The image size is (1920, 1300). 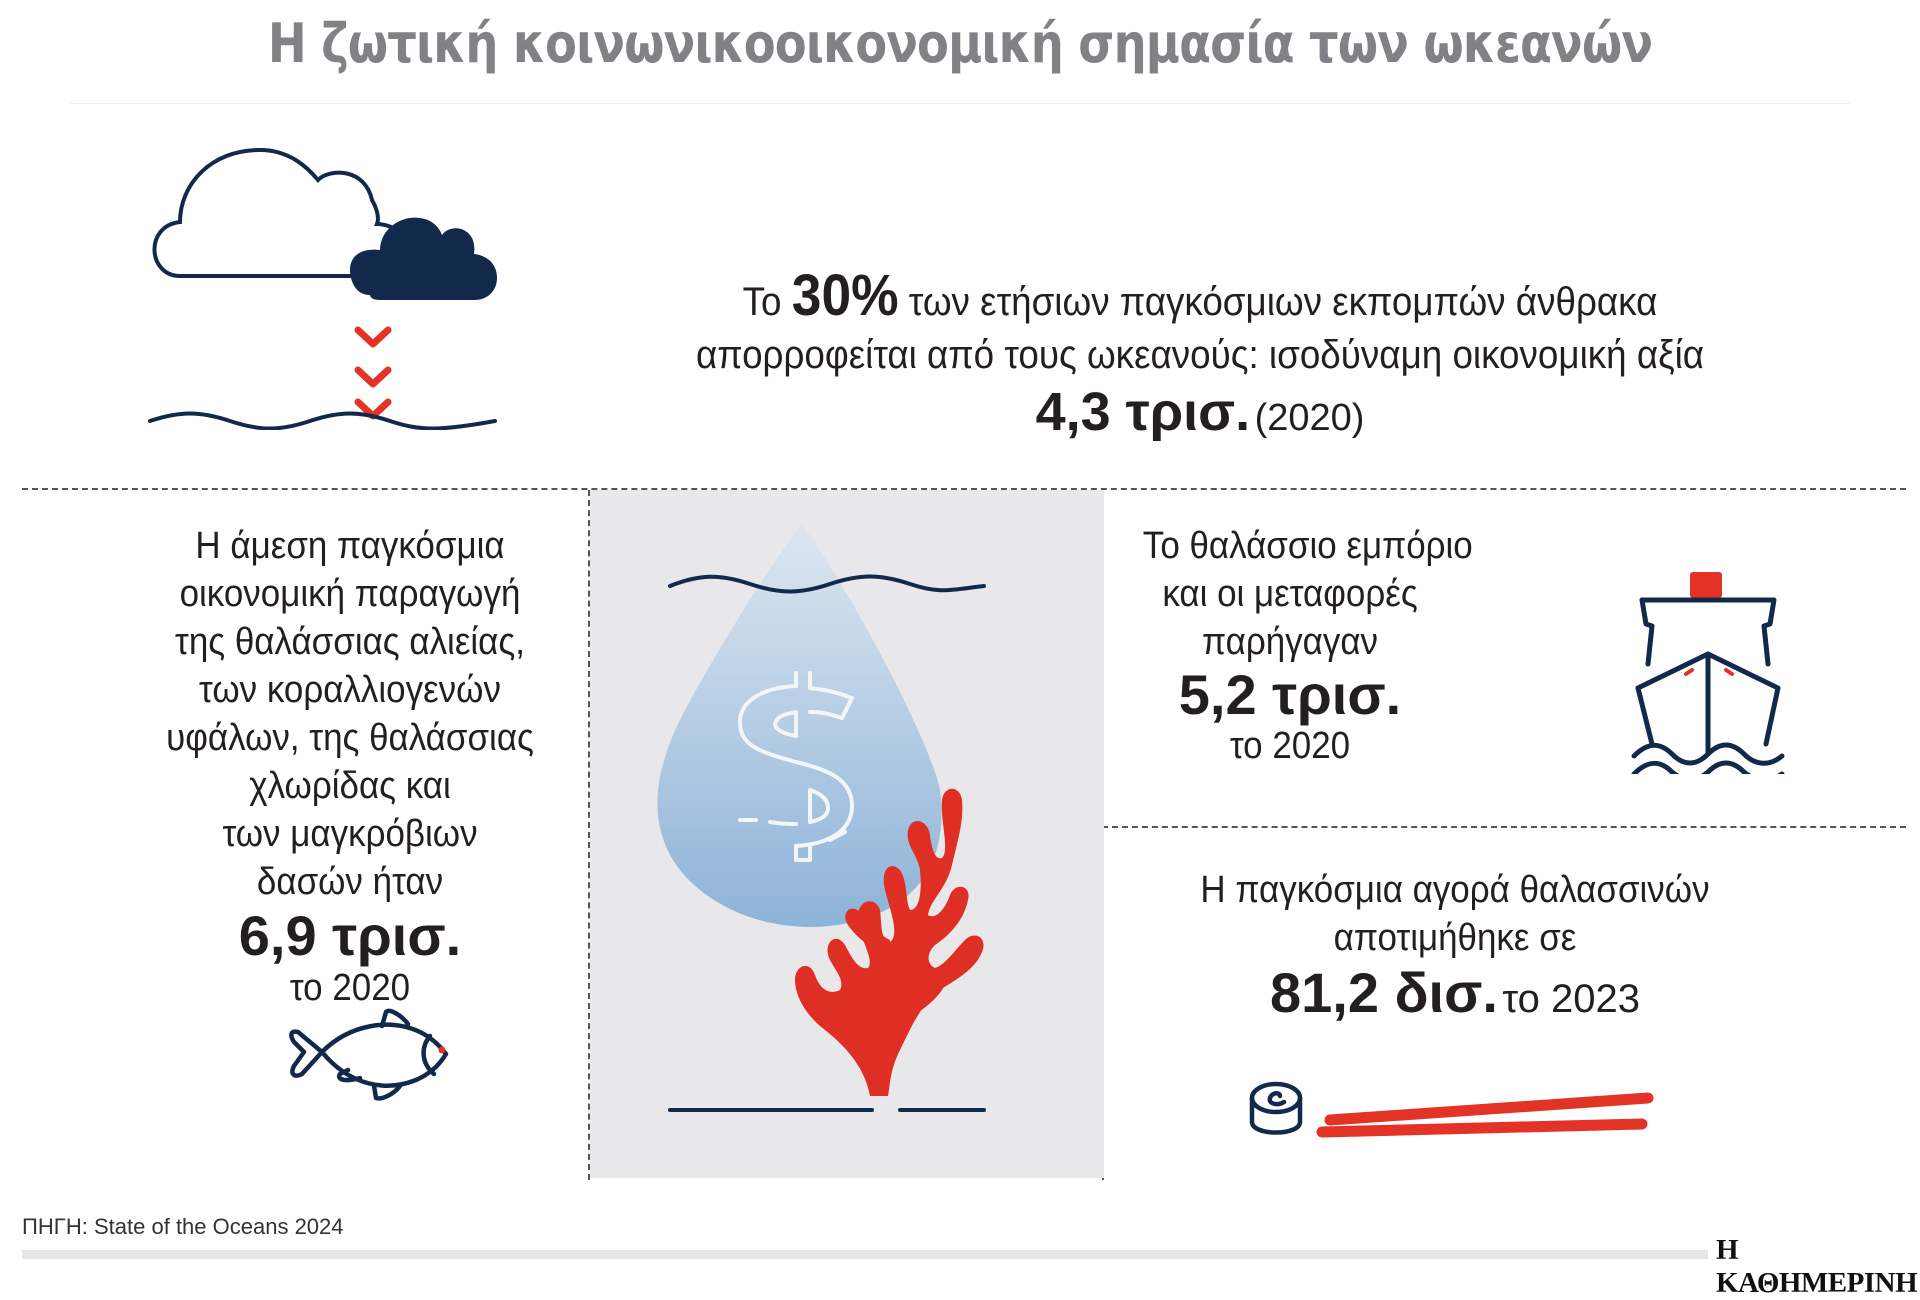 I want to click on sushi-chopsticks-icon, so click(x=1451, y=1109).